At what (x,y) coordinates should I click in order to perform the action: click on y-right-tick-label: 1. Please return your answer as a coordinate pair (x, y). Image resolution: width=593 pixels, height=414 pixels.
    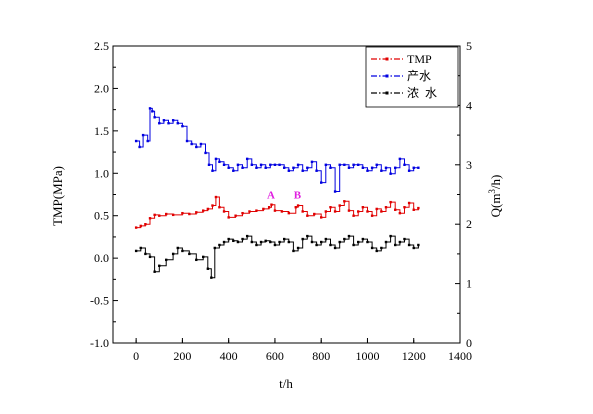
    Looking at the image, I should click on (469, 284).